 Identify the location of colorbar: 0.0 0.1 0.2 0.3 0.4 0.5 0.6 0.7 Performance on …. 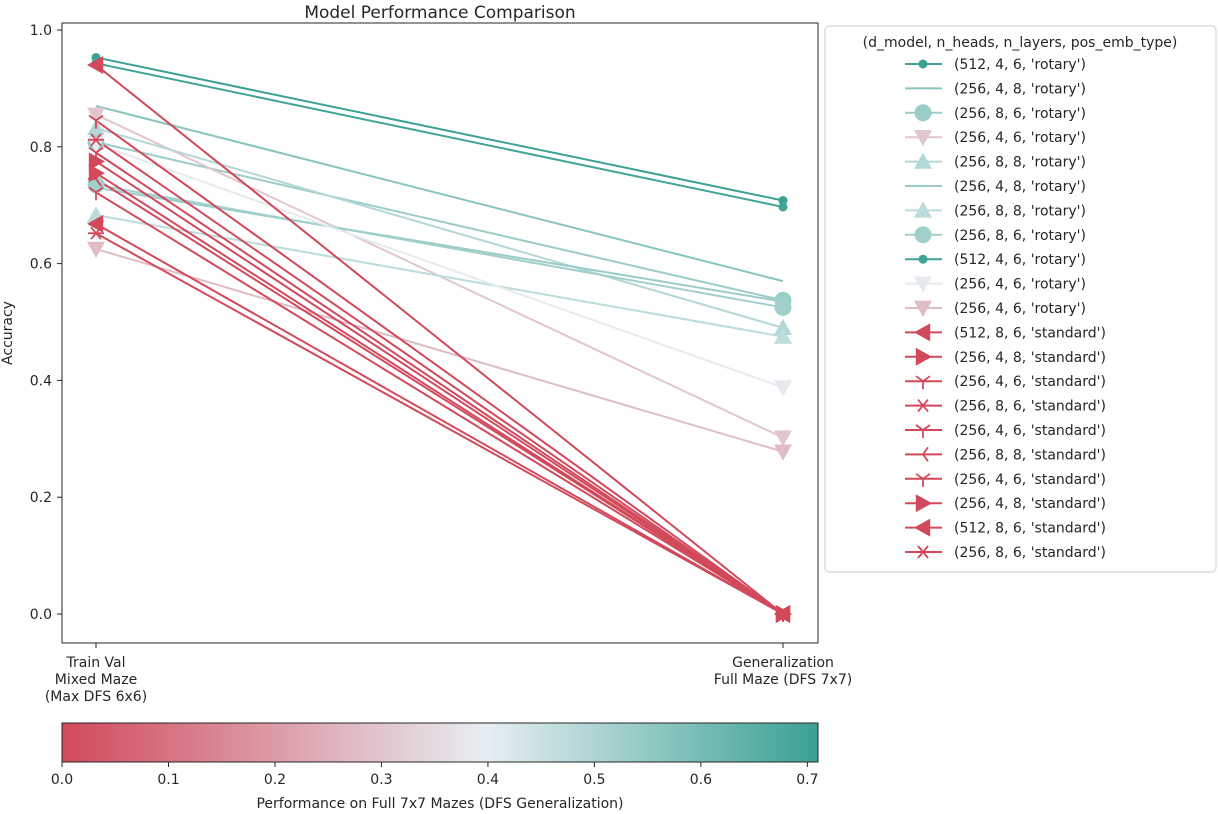
(435, 767).